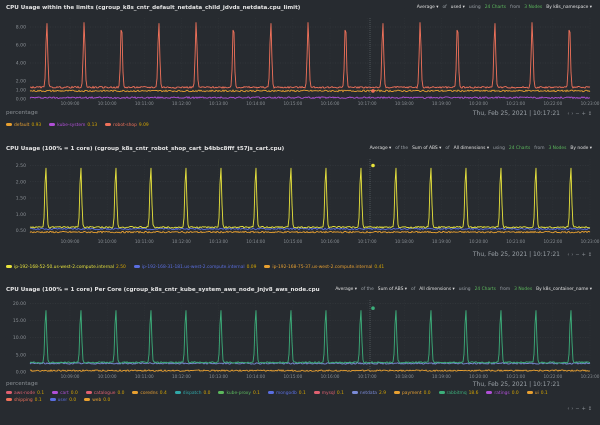 This screenshot has width=600, height=425. Describe the element at coordinates (412, 393) in the screenshot. I see `legend-item: payment 0.0` at that location.